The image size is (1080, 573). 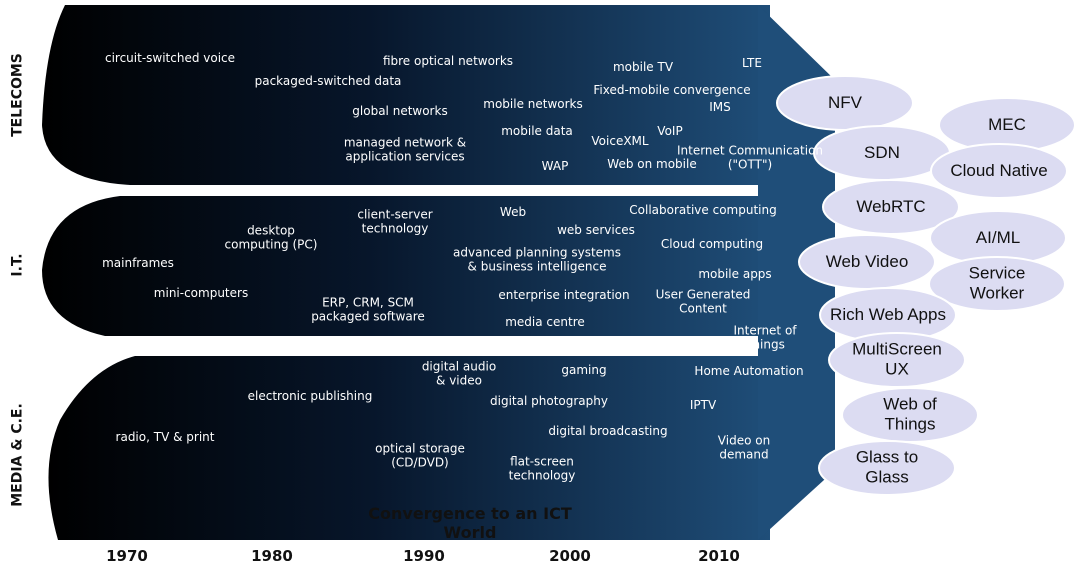 What do you see at coordinates (584, 369) in the screenshot?
I see `band-item: gaming` at bounding box center [584, 369].